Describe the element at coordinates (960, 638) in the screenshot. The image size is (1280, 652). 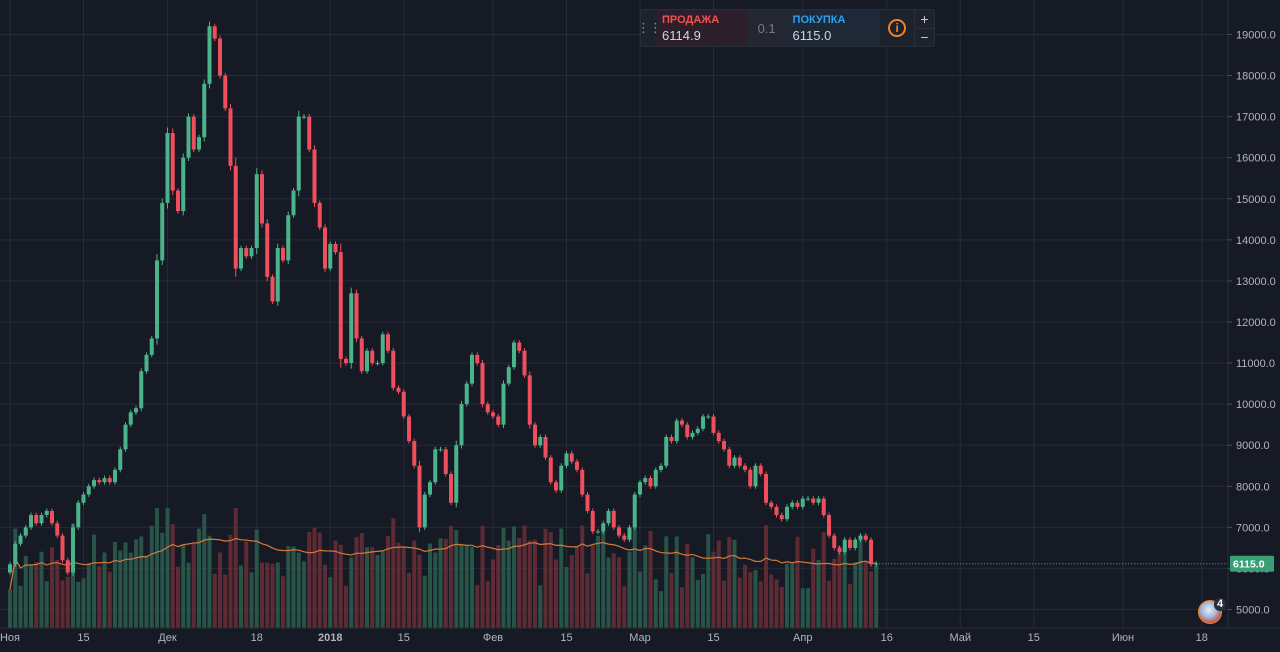
I see `time-axis-label: Май` at that location.